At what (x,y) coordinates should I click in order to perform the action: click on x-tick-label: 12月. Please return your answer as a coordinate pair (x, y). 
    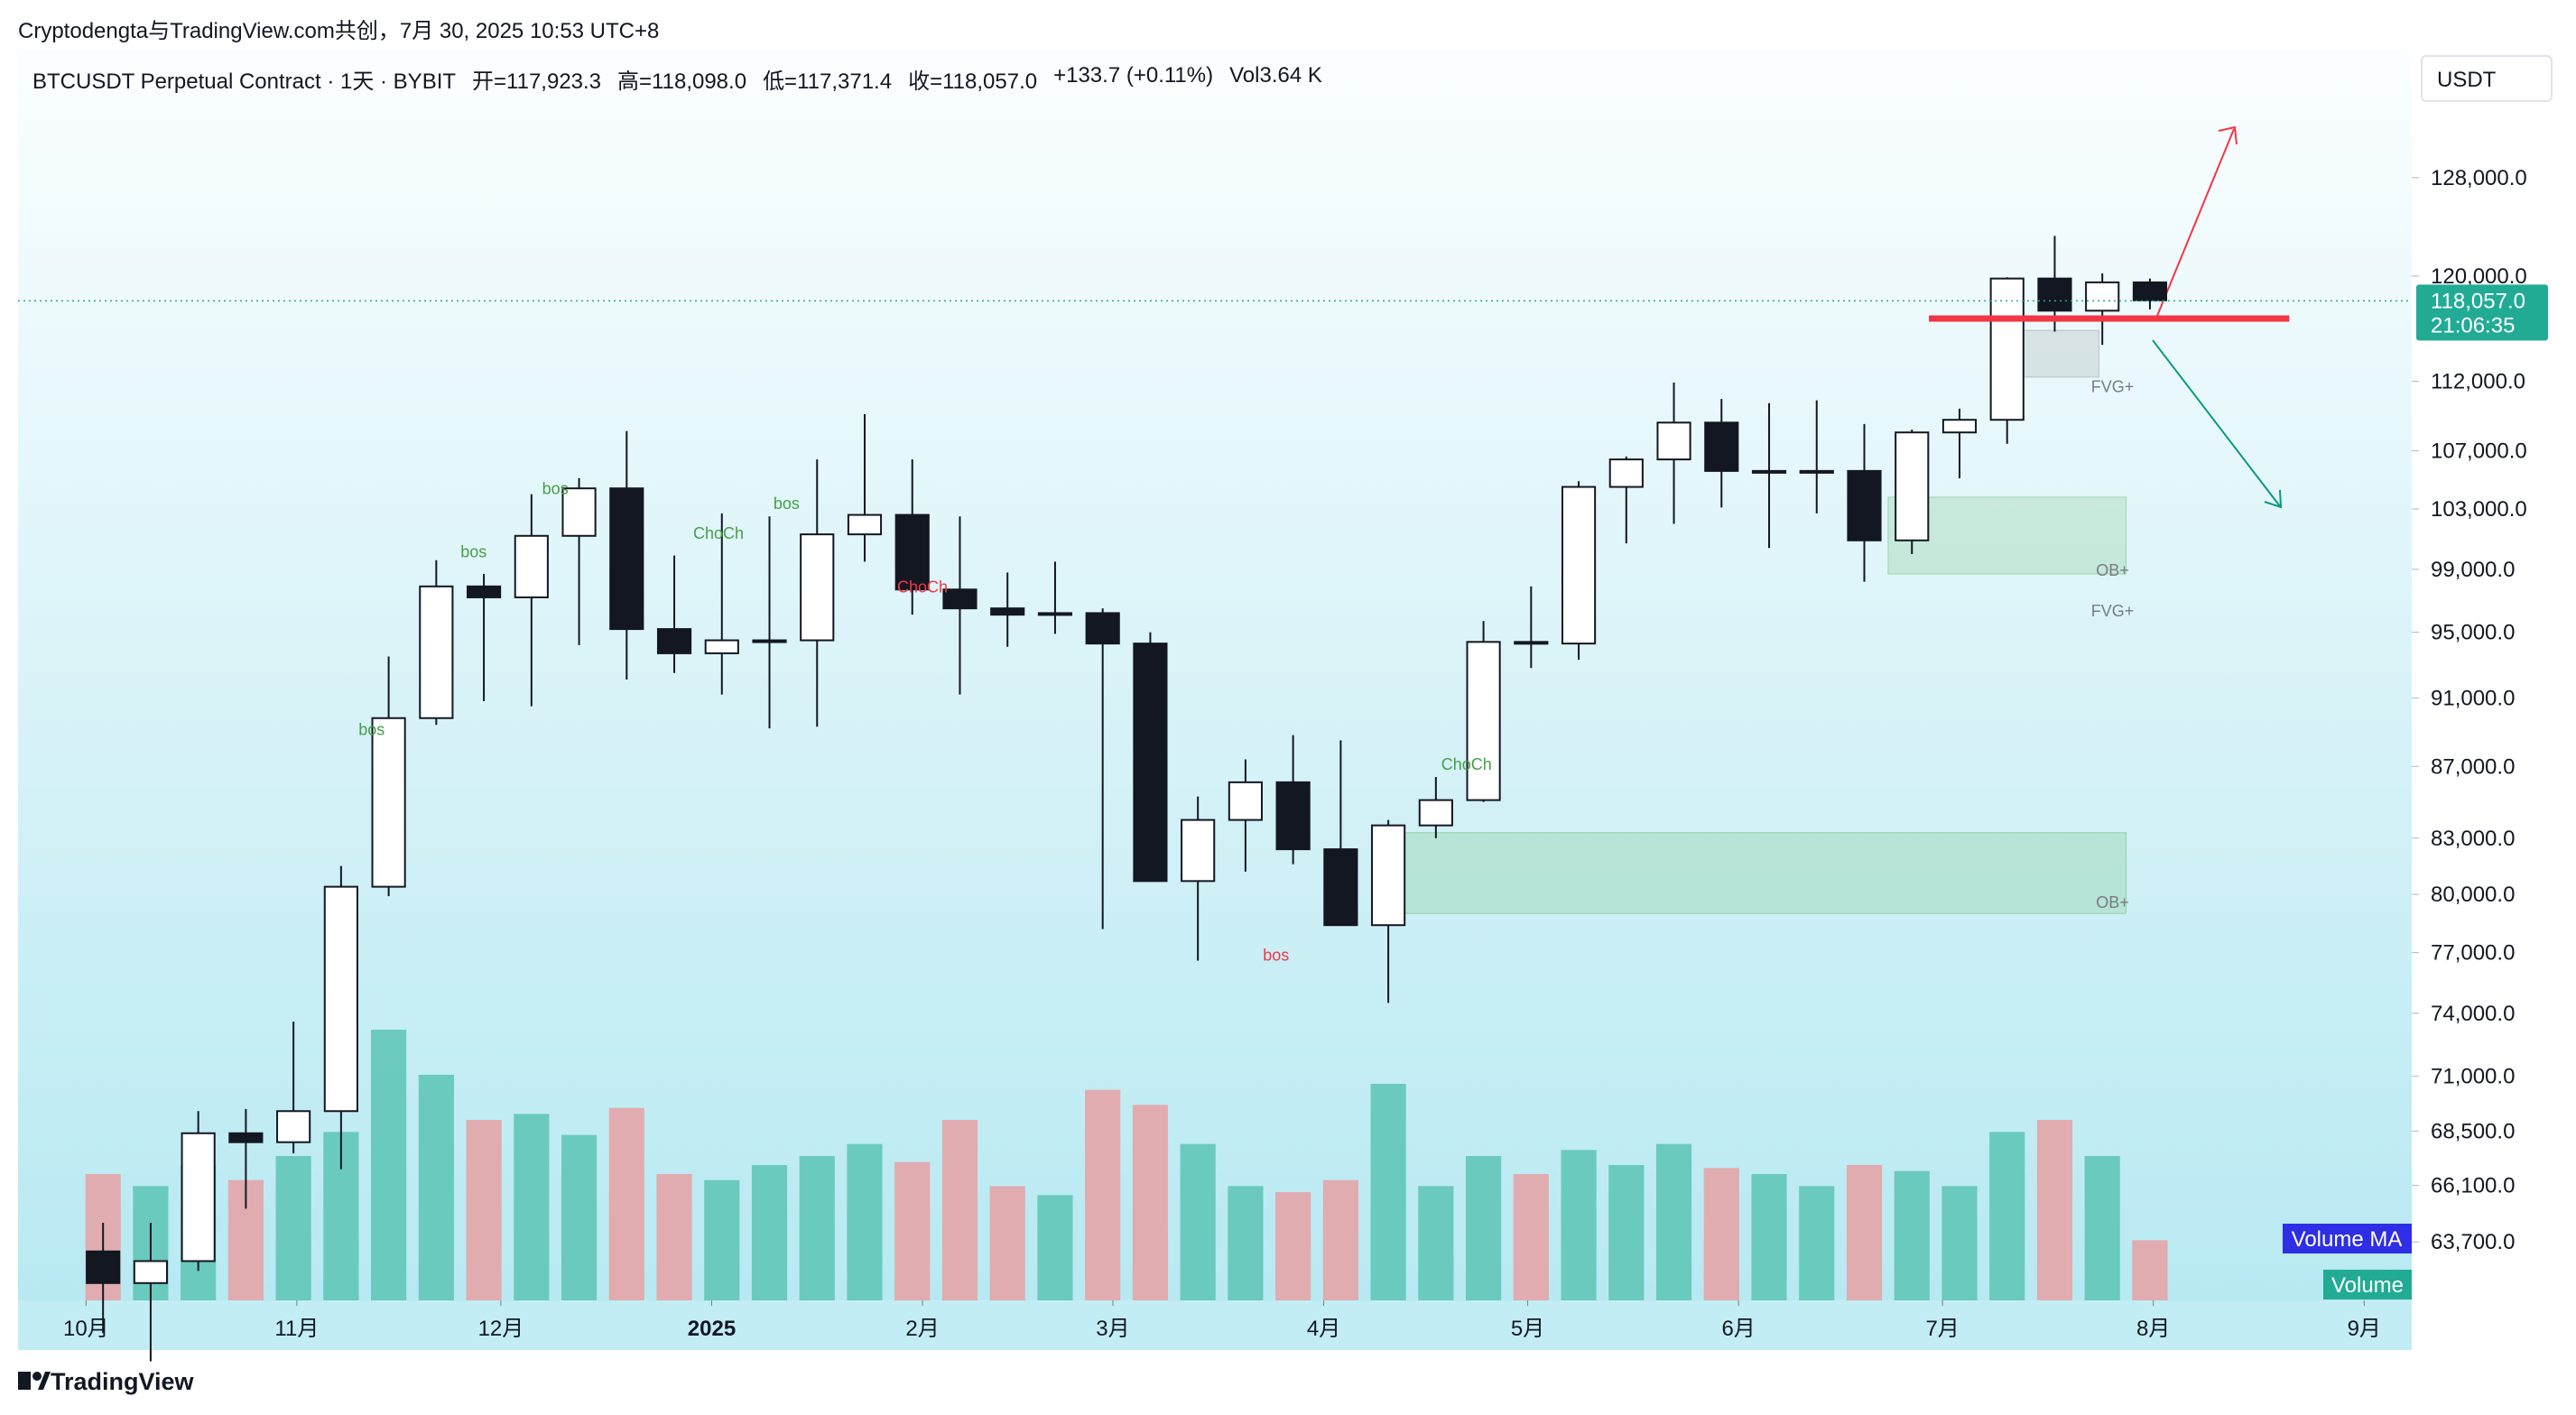
    Looking at the image, I should click on (501, 1329).